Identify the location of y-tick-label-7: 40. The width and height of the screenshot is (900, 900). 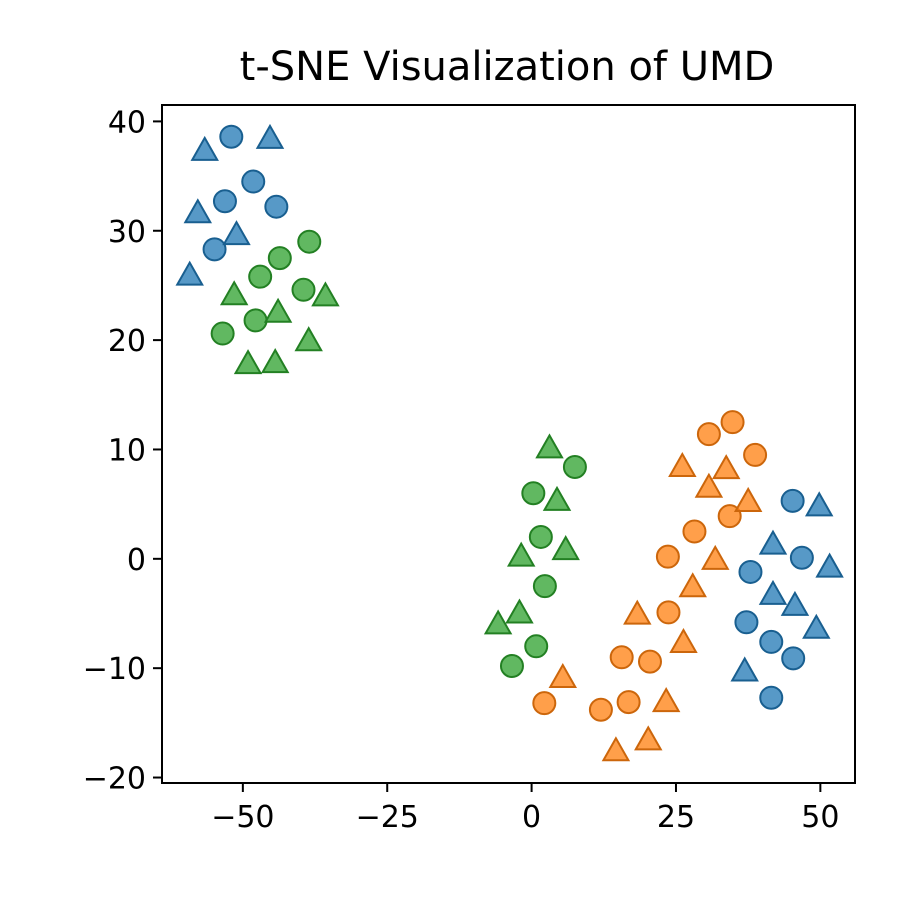
(127, 122).